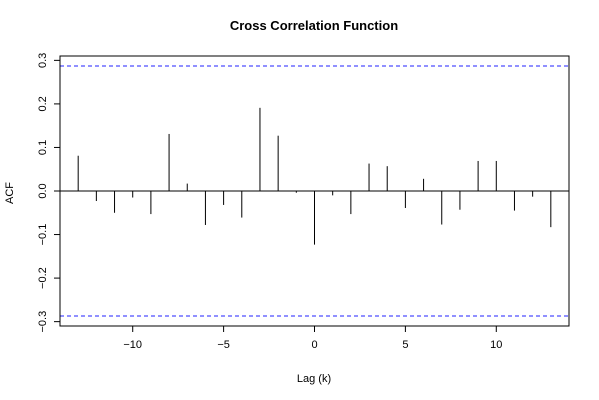  I want to click on y-tick-label: 0.1, so click(43, 147).